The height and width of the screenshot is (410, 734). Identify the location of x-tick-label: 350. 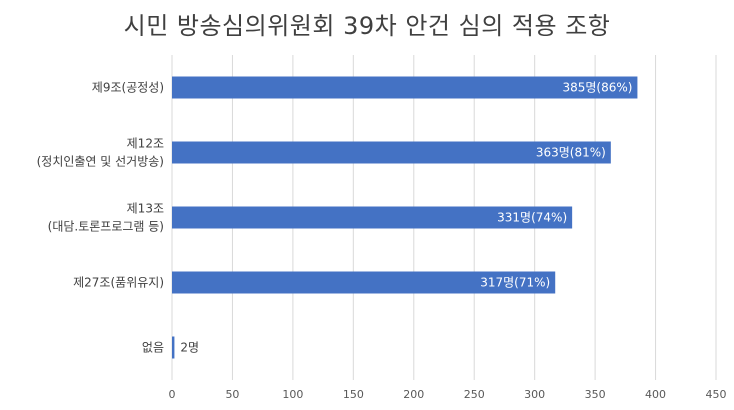
(595, 394).